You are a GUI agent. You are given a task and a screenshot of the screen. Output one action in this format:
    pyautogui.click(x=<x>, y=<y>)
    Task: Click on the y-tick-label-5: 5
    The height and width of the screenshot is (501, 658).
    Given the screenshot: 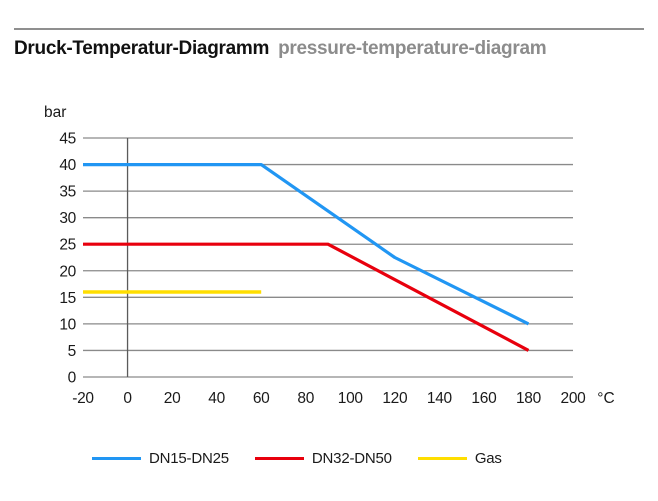 What is the action you would take?
    pyautogui.click(x=72, y=351)
    